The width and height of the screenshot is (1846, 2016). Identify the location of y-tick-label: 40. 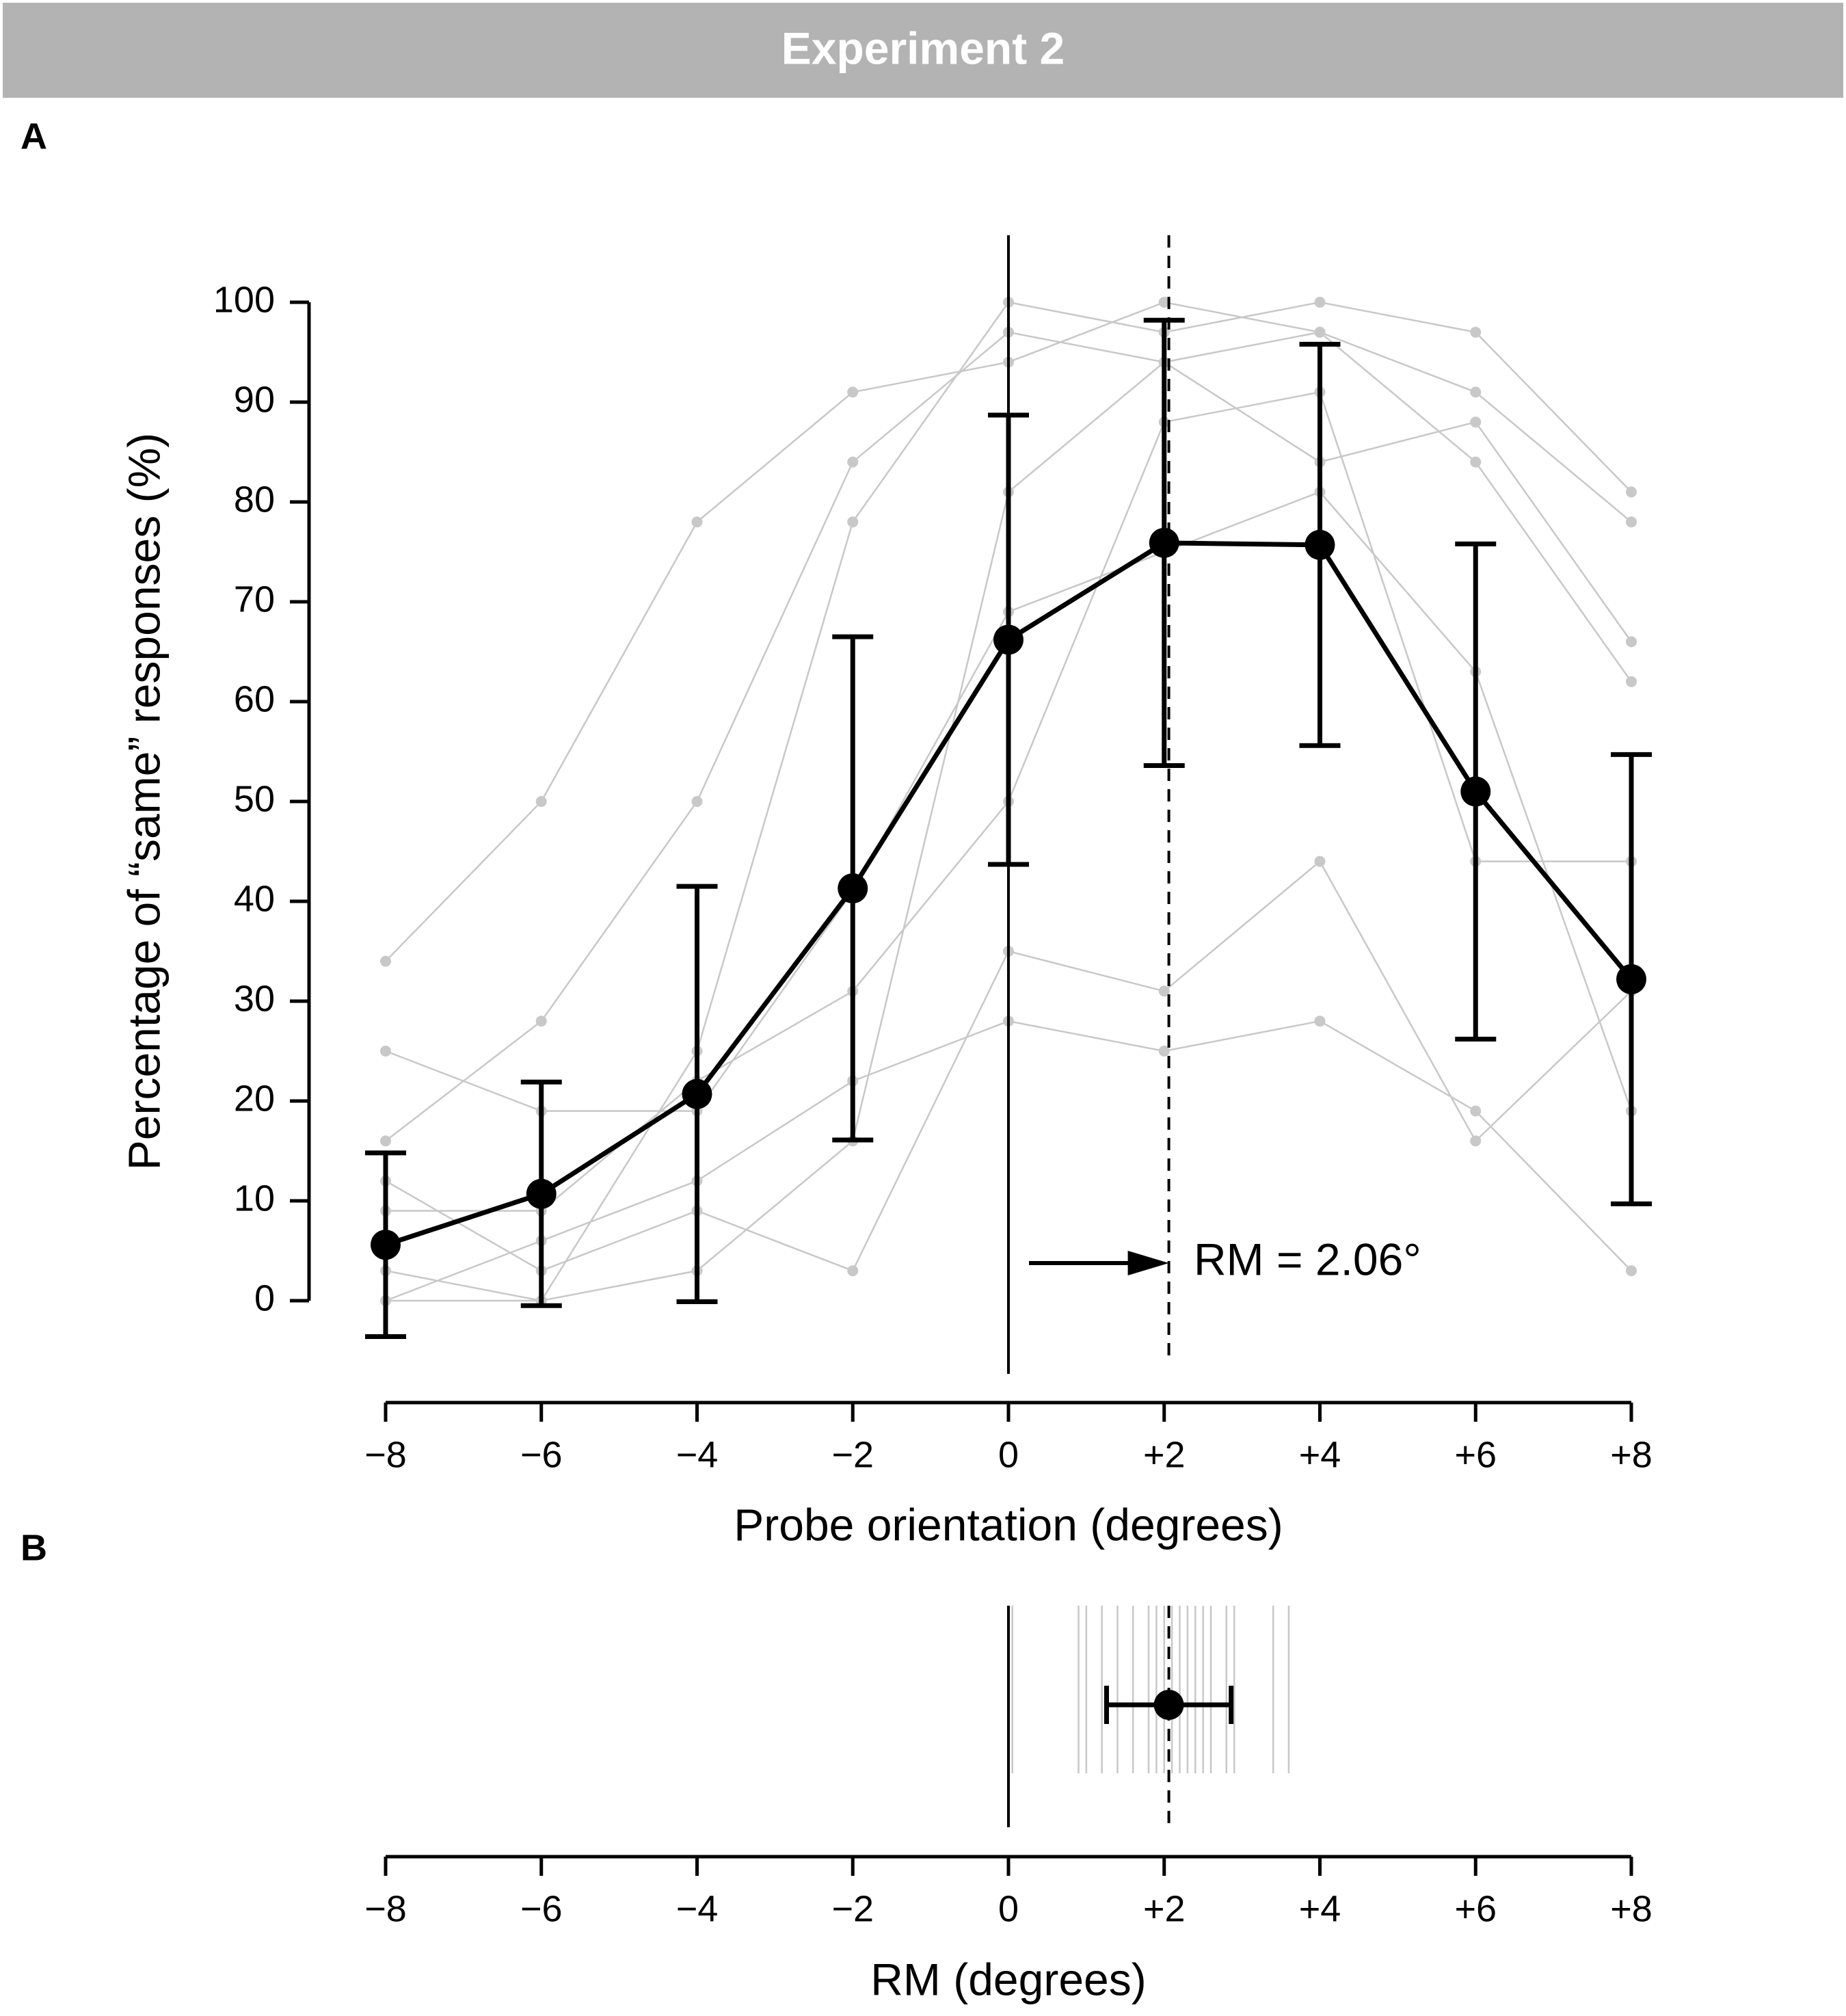
(254, 898).